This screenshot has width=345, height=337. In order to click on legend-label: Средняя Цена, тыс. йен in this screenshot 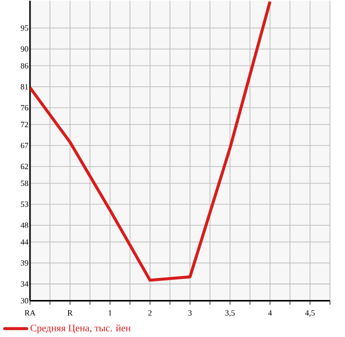, I will do `click(80, 329)`.